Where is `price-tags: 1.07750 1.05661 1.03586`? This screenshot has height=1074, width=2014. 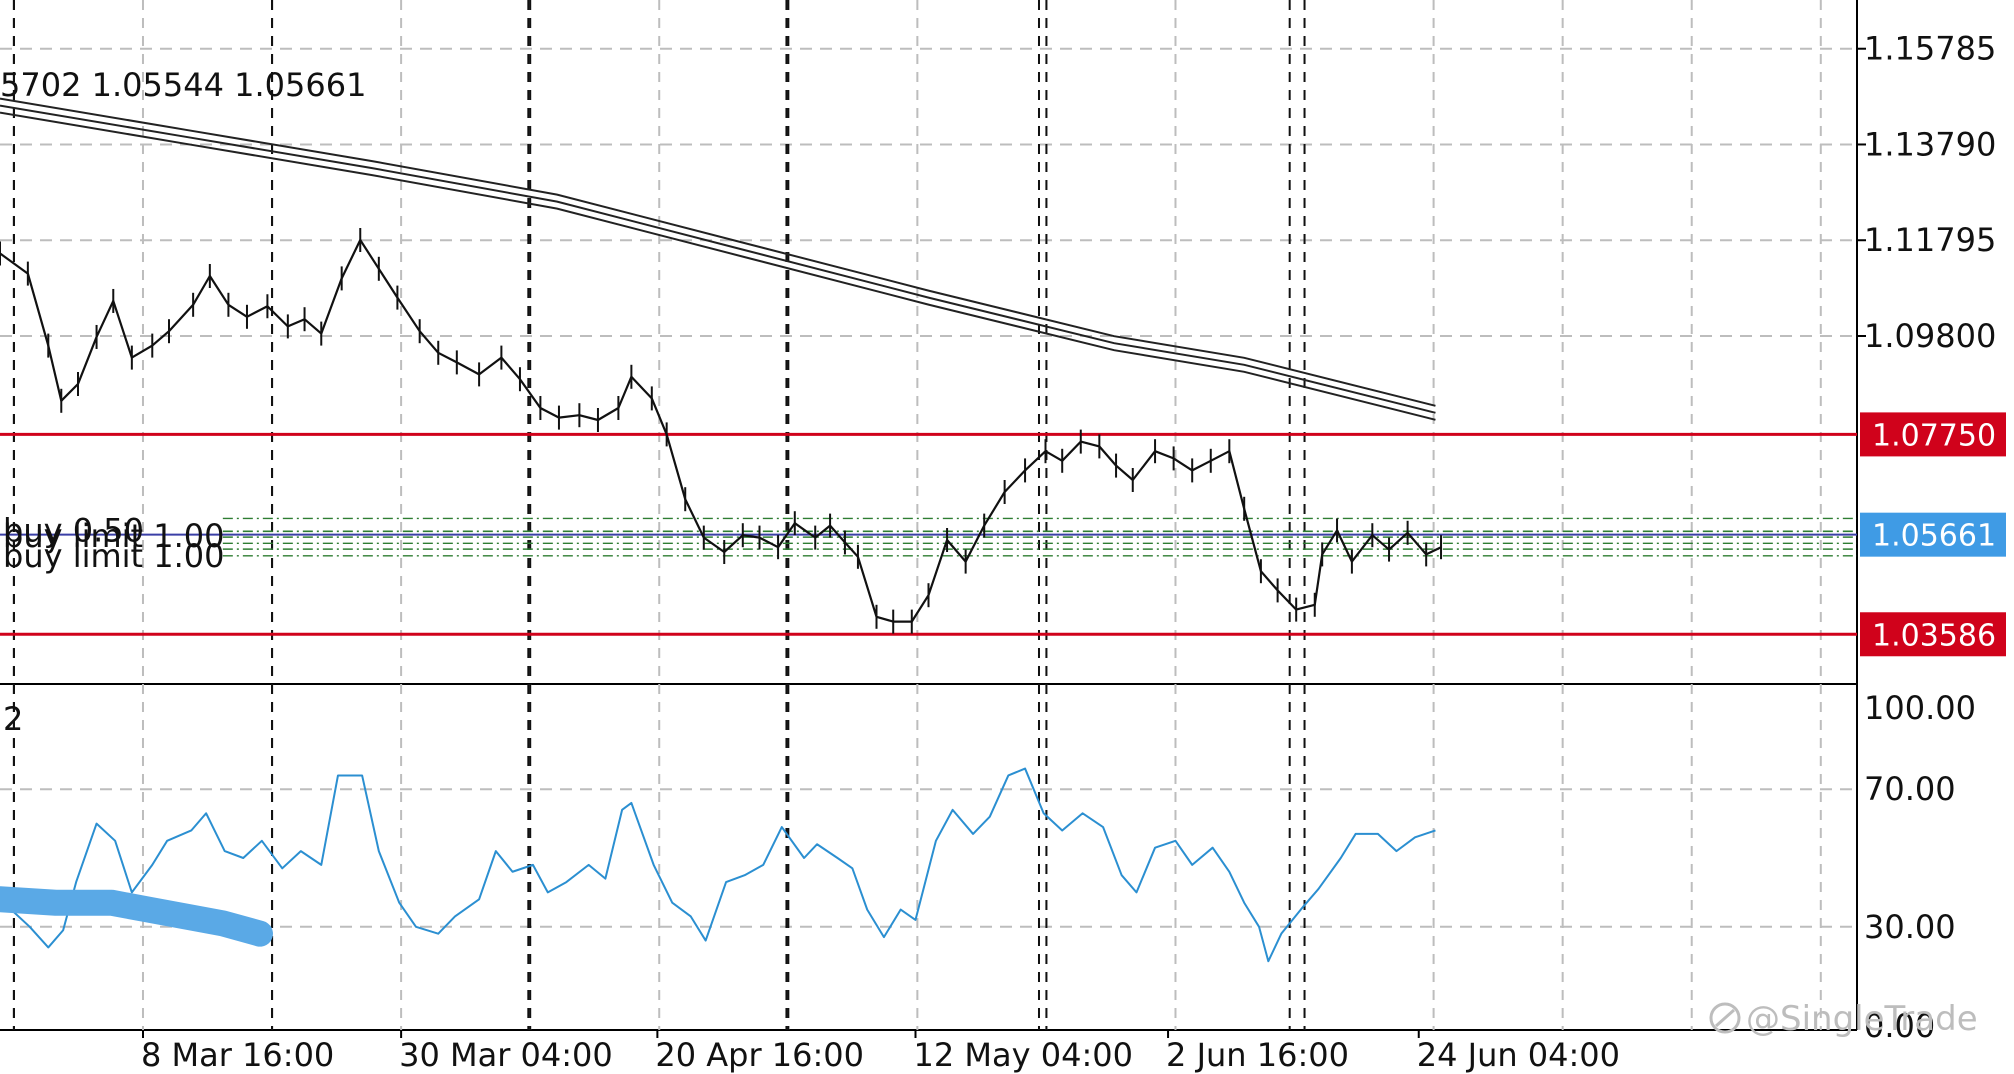 price-tags: 1.07750 1.05661 1.03586 is located at coordinates (1933, 534).